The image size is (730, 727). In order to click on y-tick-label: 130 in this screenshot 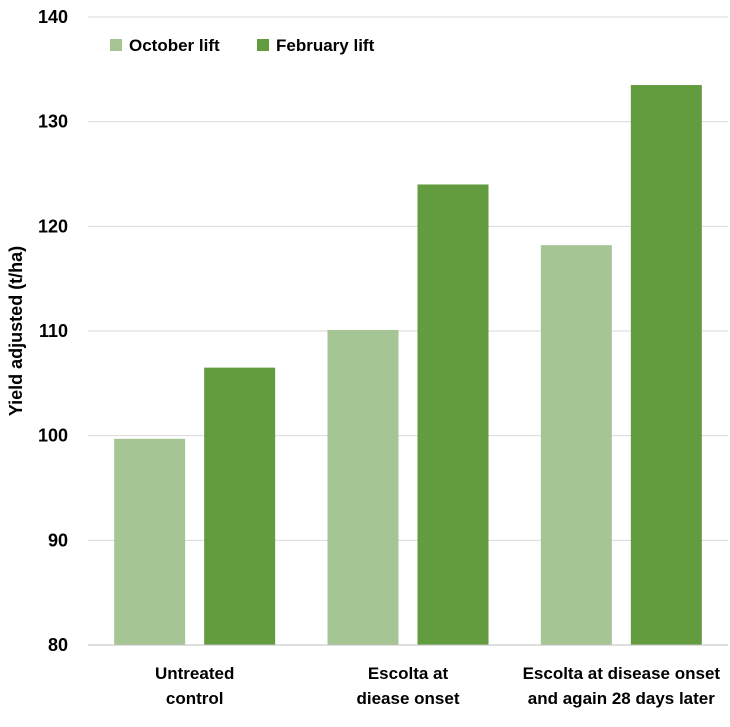, I will do `click(53, 122)`.